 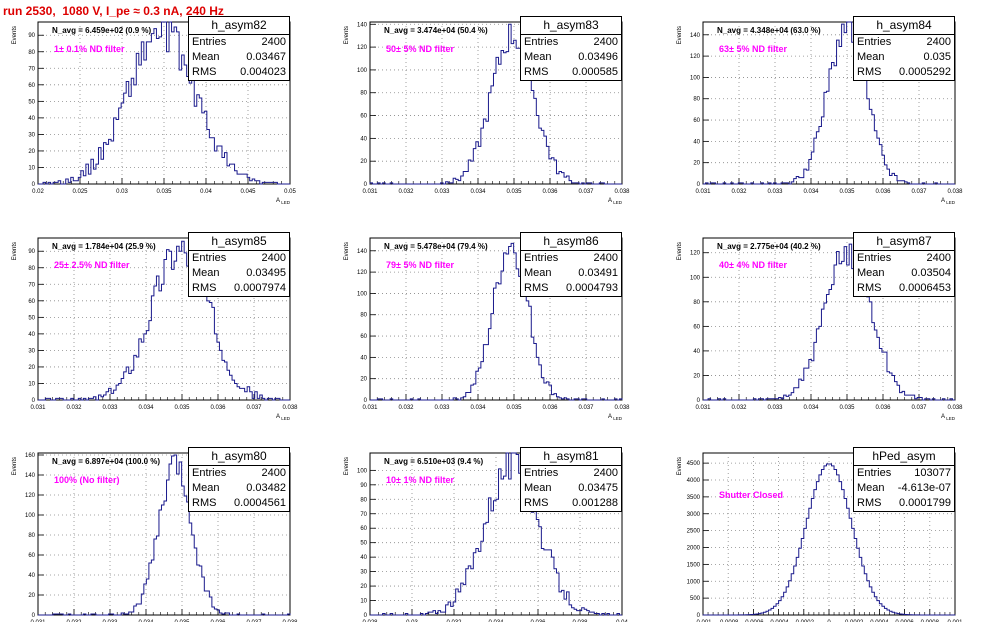 What do you see at coordinates (753, 621) in the screenshot?
I see `x-tick-label: -0.0006` at bounding box center [753, 621].